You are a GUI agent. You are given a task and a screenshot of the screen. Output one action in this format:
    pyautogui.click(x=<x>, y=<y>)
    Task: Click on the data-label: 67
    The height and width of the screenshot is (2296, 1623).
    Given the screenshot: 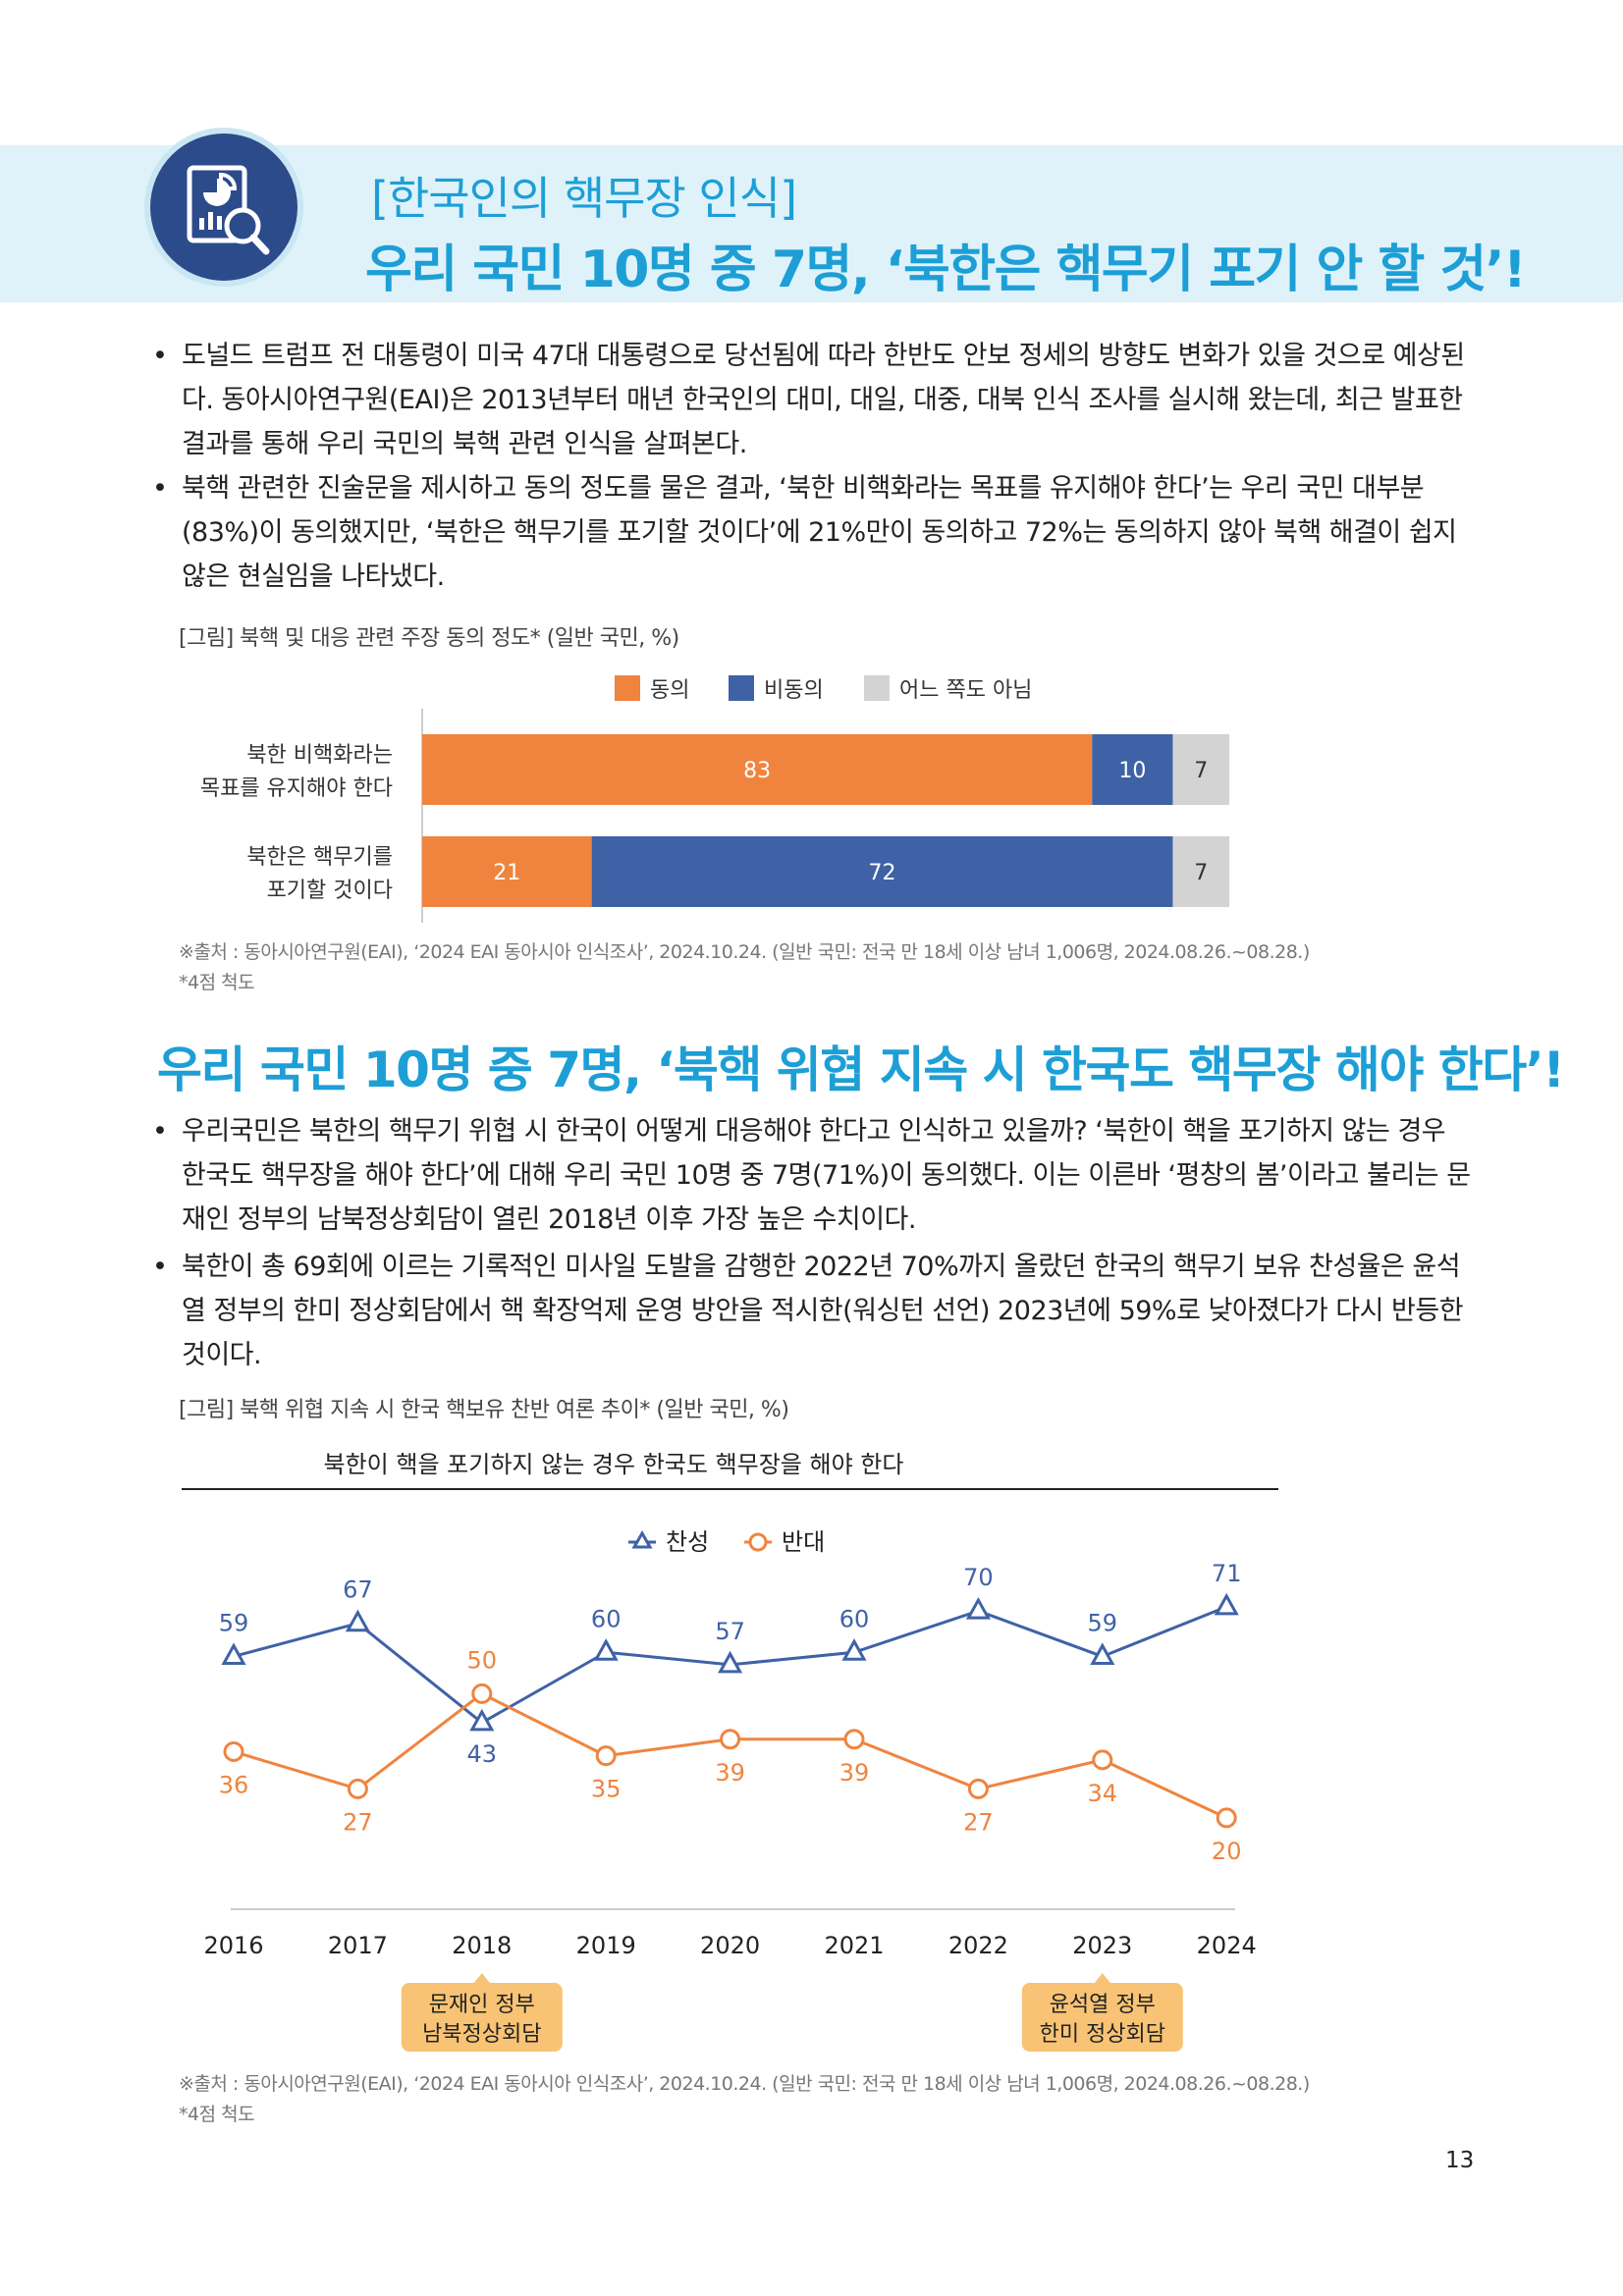 What is the action you would take?
    pyautogui.click(x=358, y=1590)
    